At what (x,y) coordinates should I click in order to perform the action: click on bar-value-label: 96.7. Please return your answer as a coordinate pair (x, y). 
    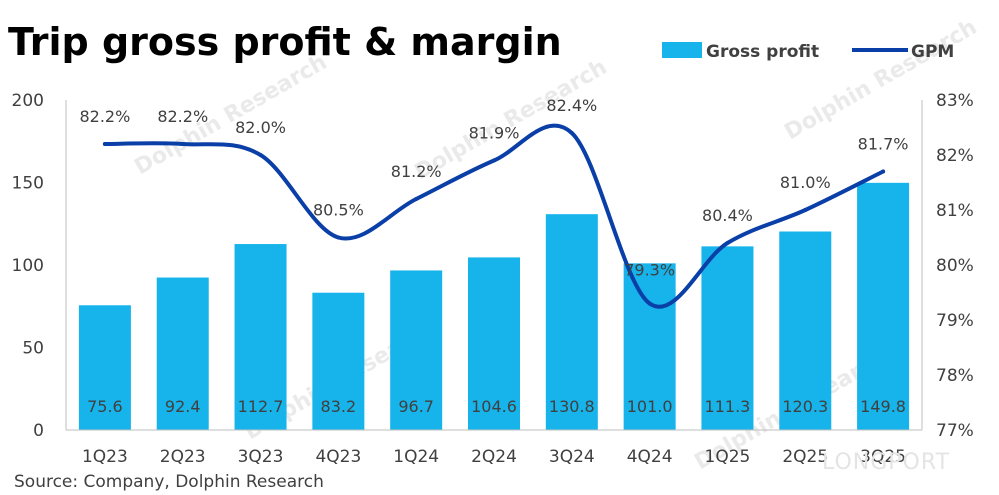
    Looking at the image, I should click on (416, 406).